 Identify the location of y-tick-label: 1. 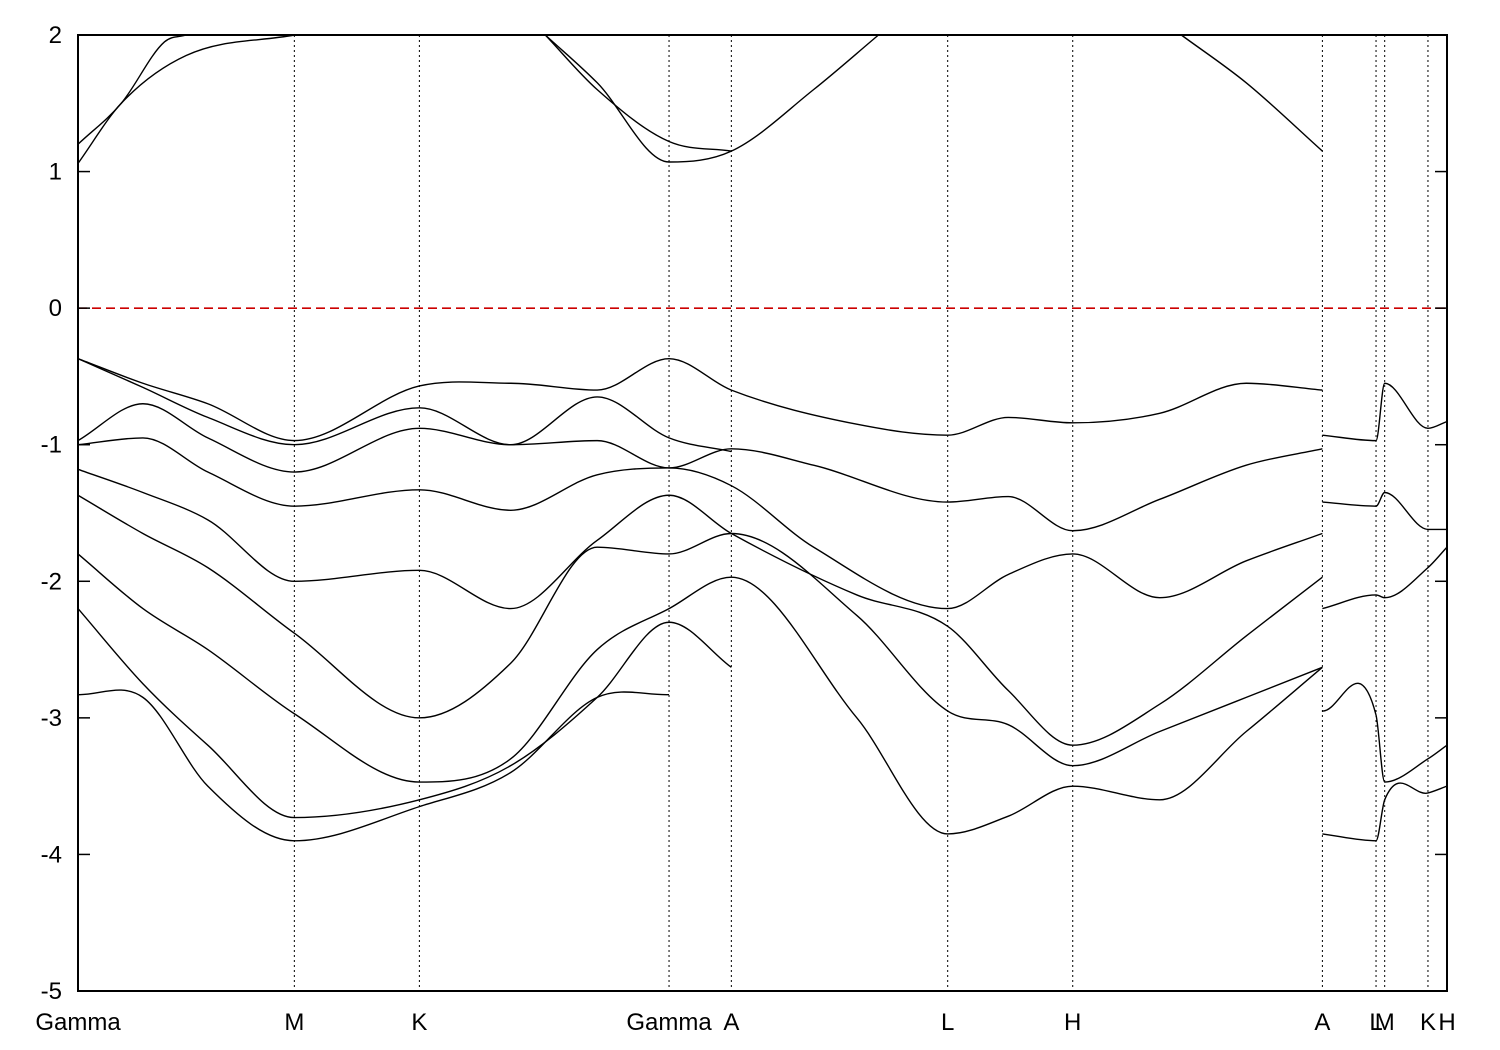
(55, 172).